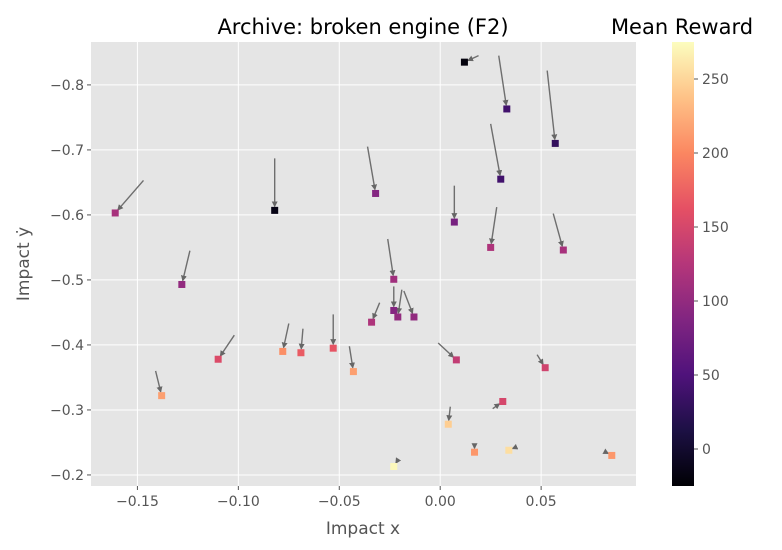 The height and width of the screenshot is (550, 782). What do you see at coordinates (67, 476) in the screenshot?
I see `y-tick-label: −0.2` at bounding box center [67, 476].